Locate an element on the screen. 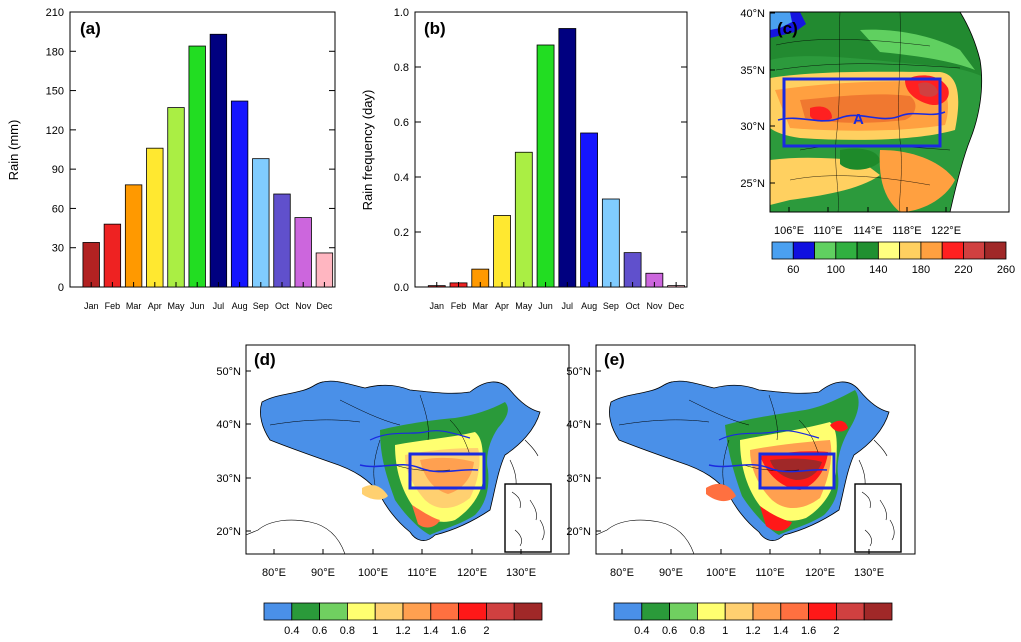  panel-d-inset is located at coordinates (528, 518).